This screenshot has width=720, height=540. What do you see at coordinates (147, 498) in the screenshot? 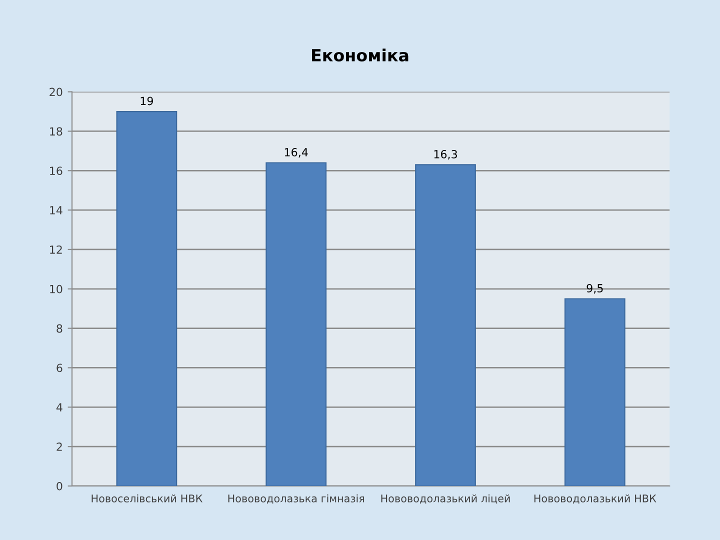
I see `x-tick-label: Новоселівський НВК` at bounding box center [147, 498].